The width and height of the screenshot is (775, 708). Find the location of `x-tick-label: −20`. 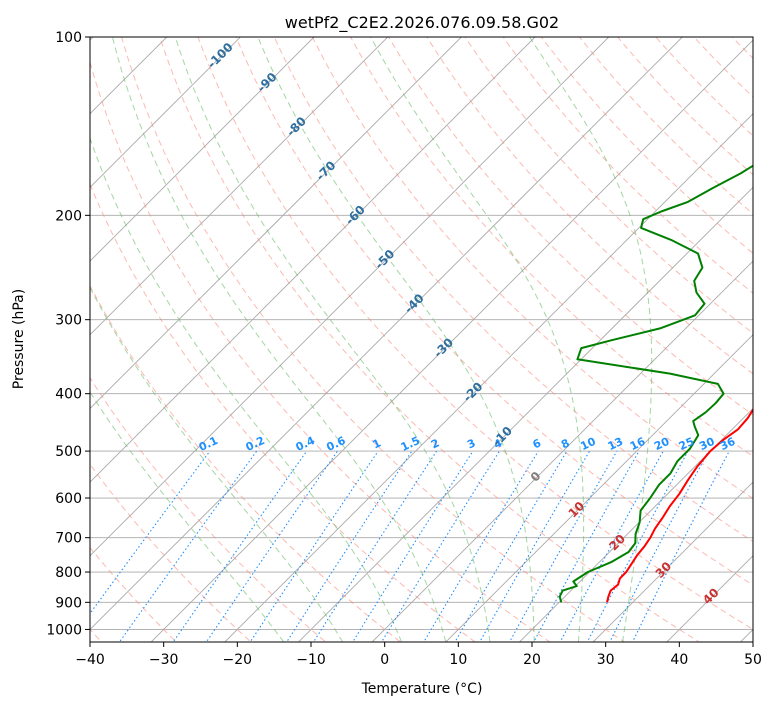

x-tick-label: −20 is located at coordinates (238, 660).